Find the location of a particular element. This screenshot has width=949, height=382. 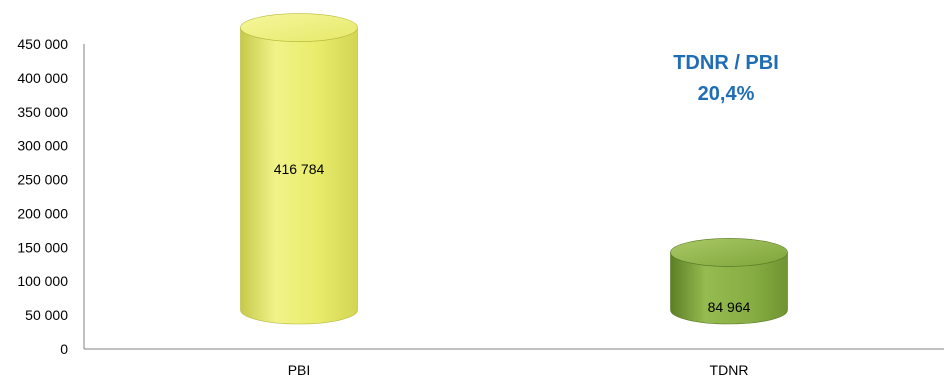

y-tick-label: 50 000 is located at coordinates (46, 315).